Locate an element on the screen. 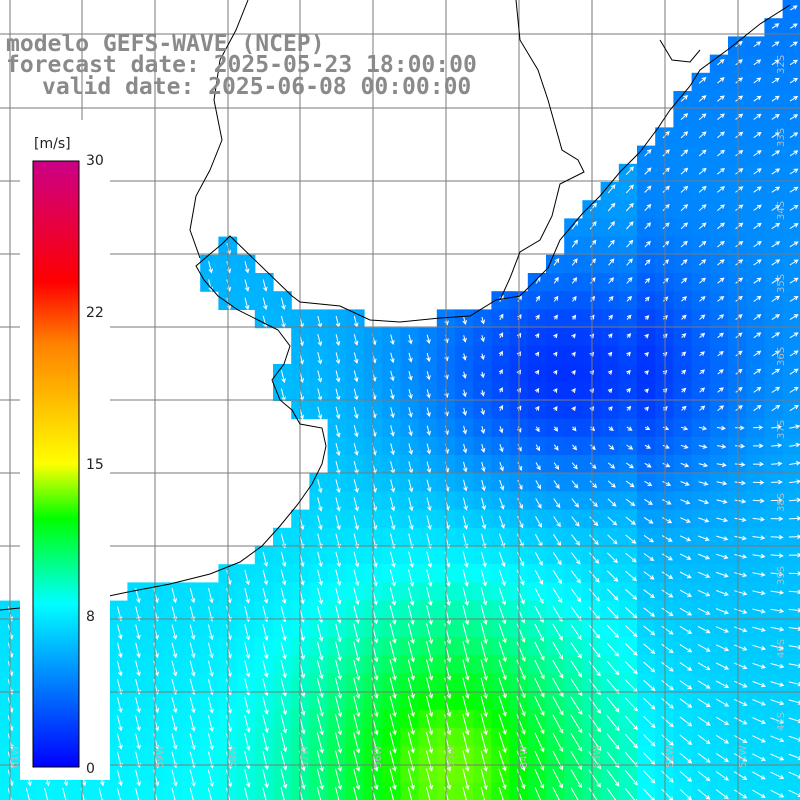  lon-label: 57W is located at coordinates (305, 756).